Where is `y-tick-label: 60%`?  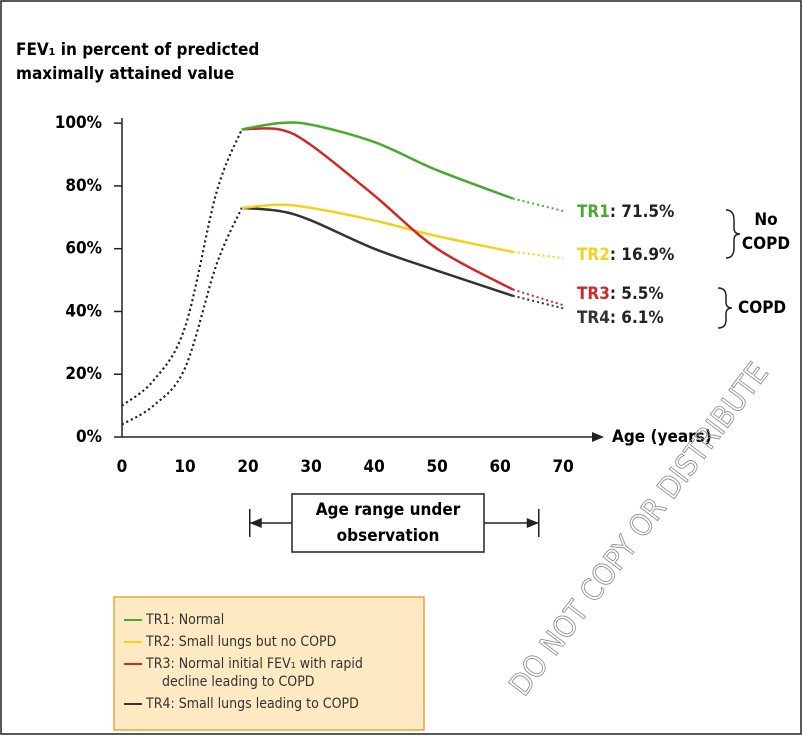 y-tick-label: 60% is located at coordinates (83, 249).